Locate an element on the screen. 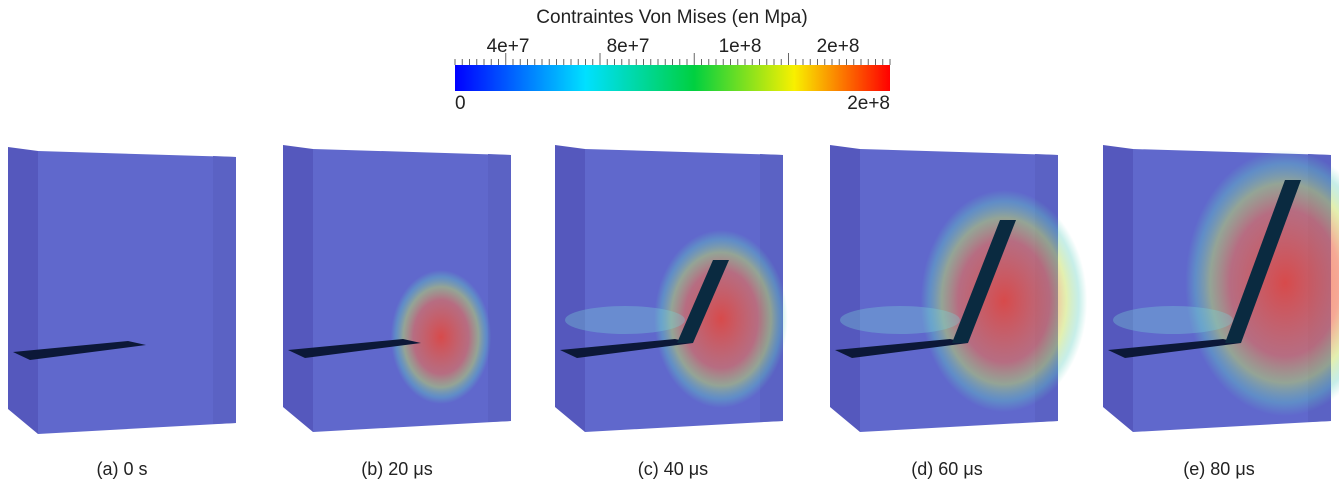  caption: (e) 80 μs is located at coordinates (1218, 469).